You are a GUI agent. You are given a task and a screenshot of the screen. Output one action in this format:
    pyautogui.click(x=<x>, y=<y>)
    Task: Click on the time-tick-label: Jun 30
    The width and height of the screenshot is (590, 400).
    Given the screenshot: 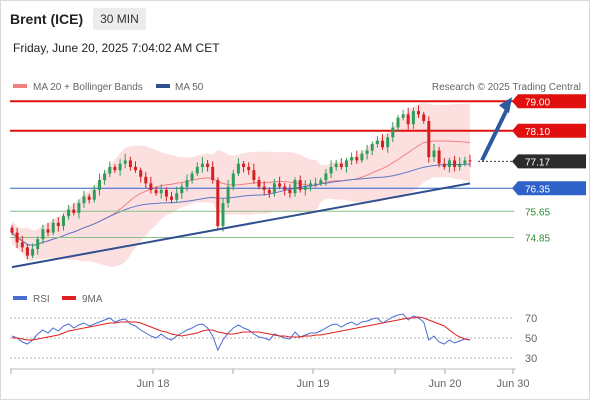 What is the action you would take?
    pyautogui.click(x=512, y=384)
    